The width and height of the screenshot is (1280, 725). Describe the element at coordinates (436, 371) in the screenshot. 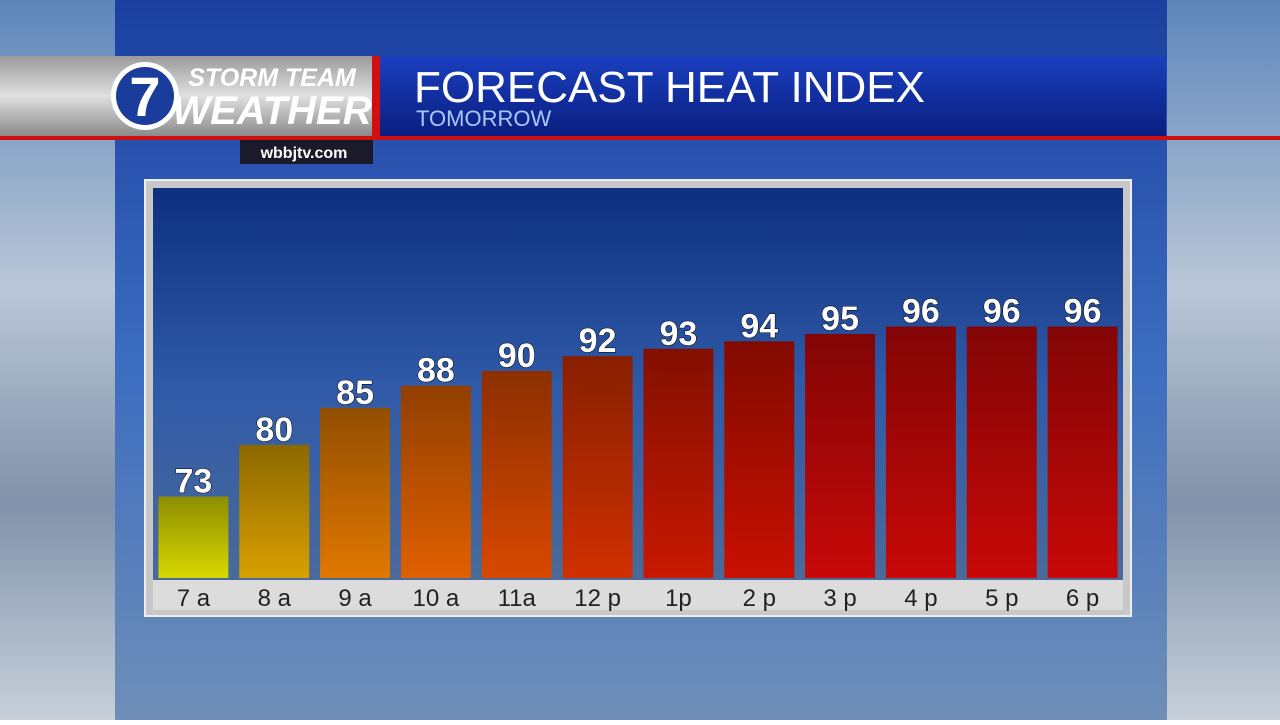

I see `value-label: 88` at that location.